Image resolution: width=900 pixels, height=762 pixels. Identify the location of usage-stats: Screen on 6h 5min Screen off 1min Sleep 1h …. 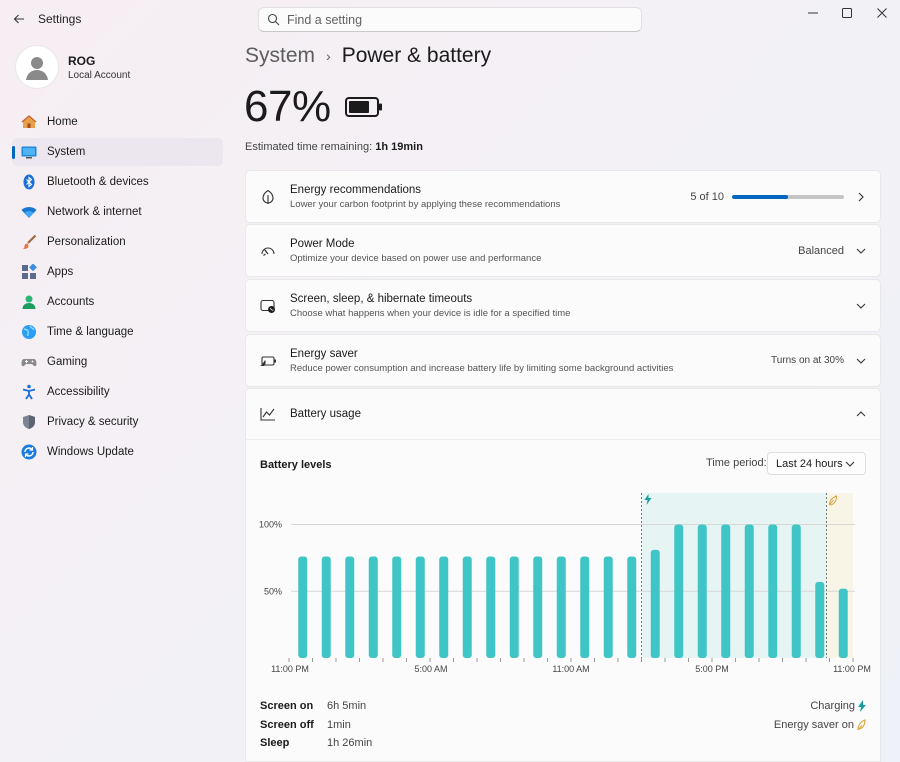
(316, 725).